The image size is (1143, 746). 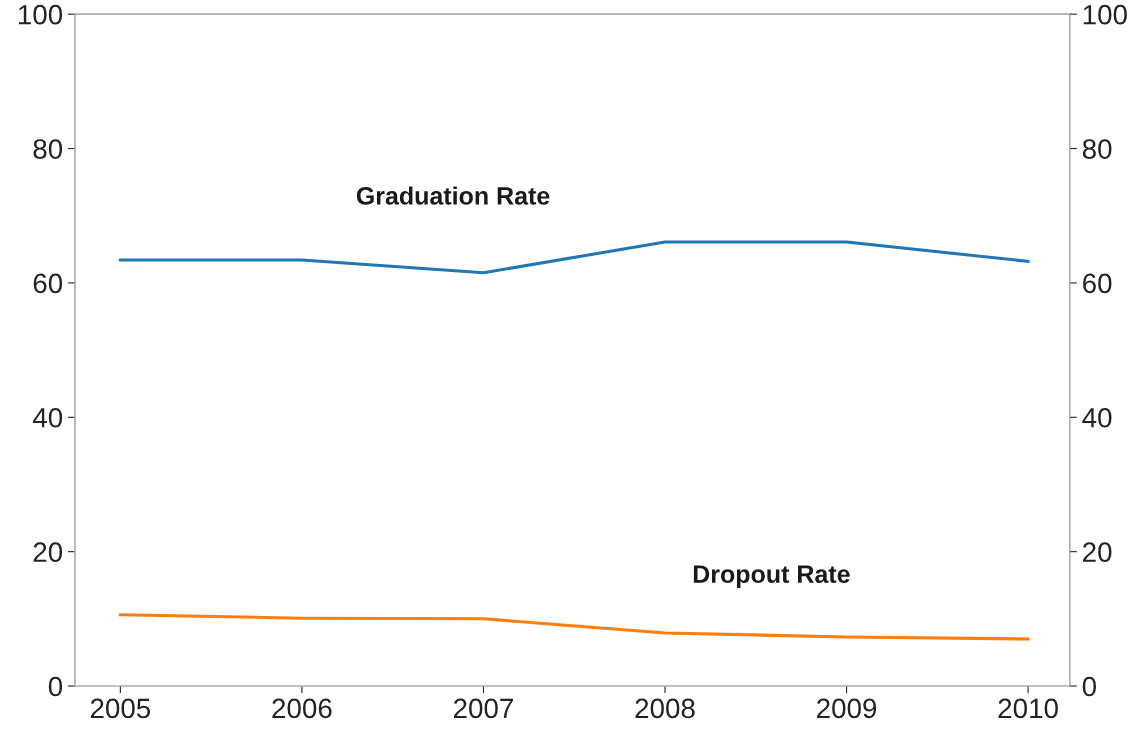 I want to click on y-tick-label: 40, so click(x=47, y=417).